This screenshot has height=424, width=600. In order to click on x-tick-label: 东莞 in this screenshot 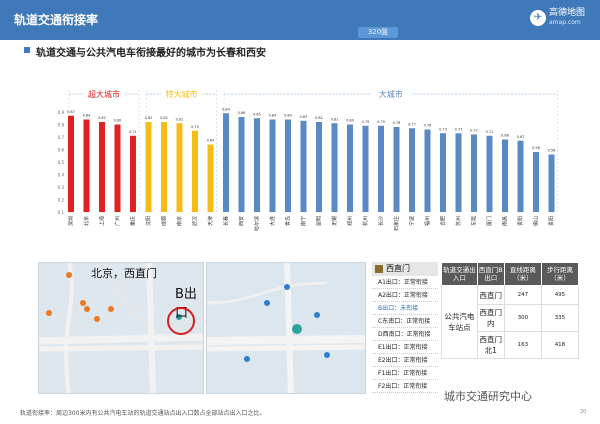, I will do `click(474, 221)`.